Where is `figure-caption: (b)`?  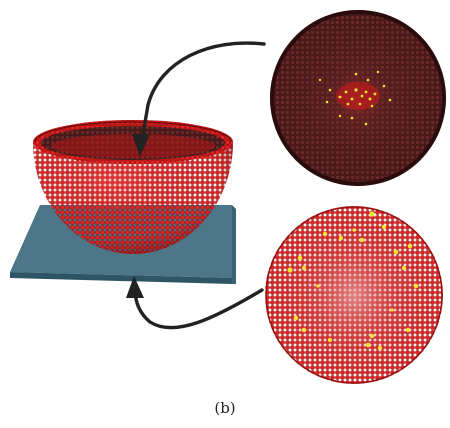
figure-caption: (b) is located at coordinates (225, 408).